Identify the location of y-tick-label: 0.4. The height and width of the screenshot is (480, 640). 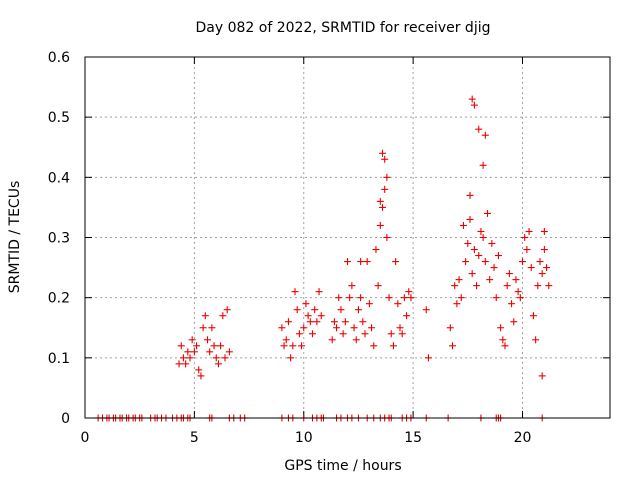
(59, 178).